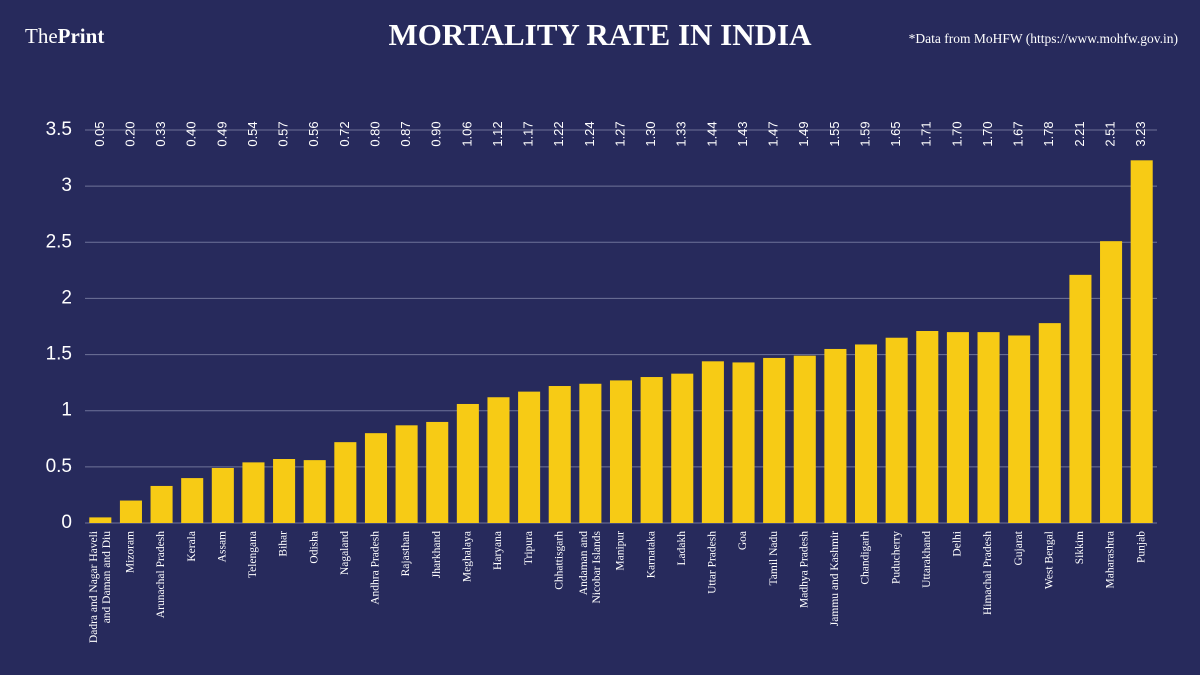 The width and height of the screenshot is (1200, 675). What do you see at coordinates (927, 559) in the screenshot?
I see `x-tick-label: Uttarakhand` at bounding box center [927, 559].